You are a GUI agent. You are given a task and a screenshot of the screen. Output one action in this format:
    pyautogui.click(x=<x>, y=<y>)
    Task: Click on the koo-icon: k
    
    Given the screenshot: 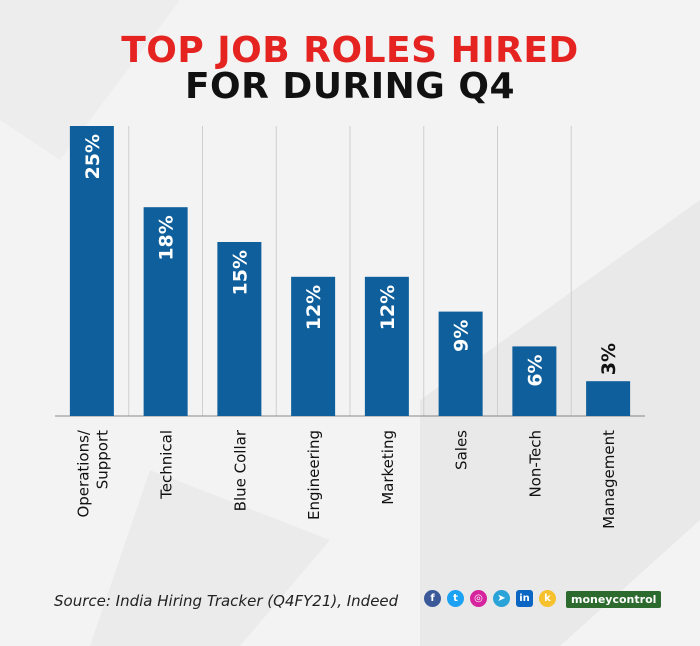 What is the action you would take?
    pyautogui.click(x=547, y=598)
    